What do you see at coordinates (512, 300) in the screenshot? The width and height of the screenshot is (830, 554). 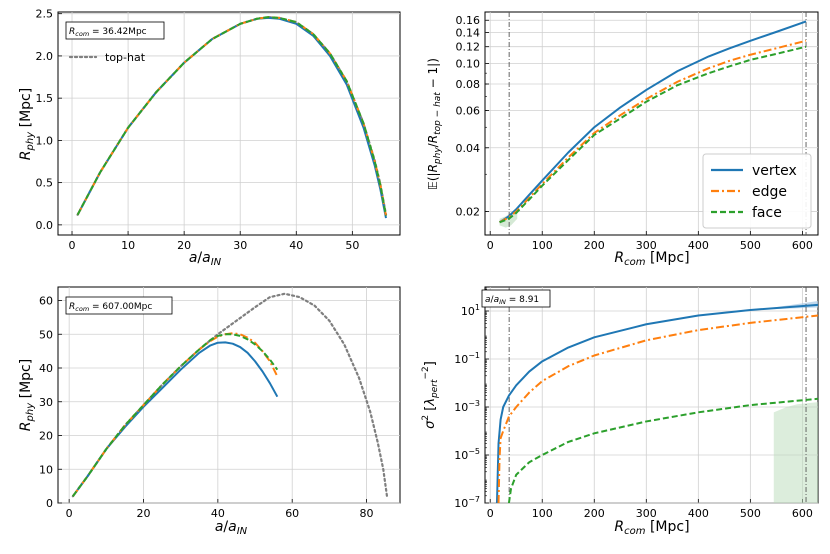 I see `svg-text: a/aIN = 8.91` at bounding box center [512, 300].